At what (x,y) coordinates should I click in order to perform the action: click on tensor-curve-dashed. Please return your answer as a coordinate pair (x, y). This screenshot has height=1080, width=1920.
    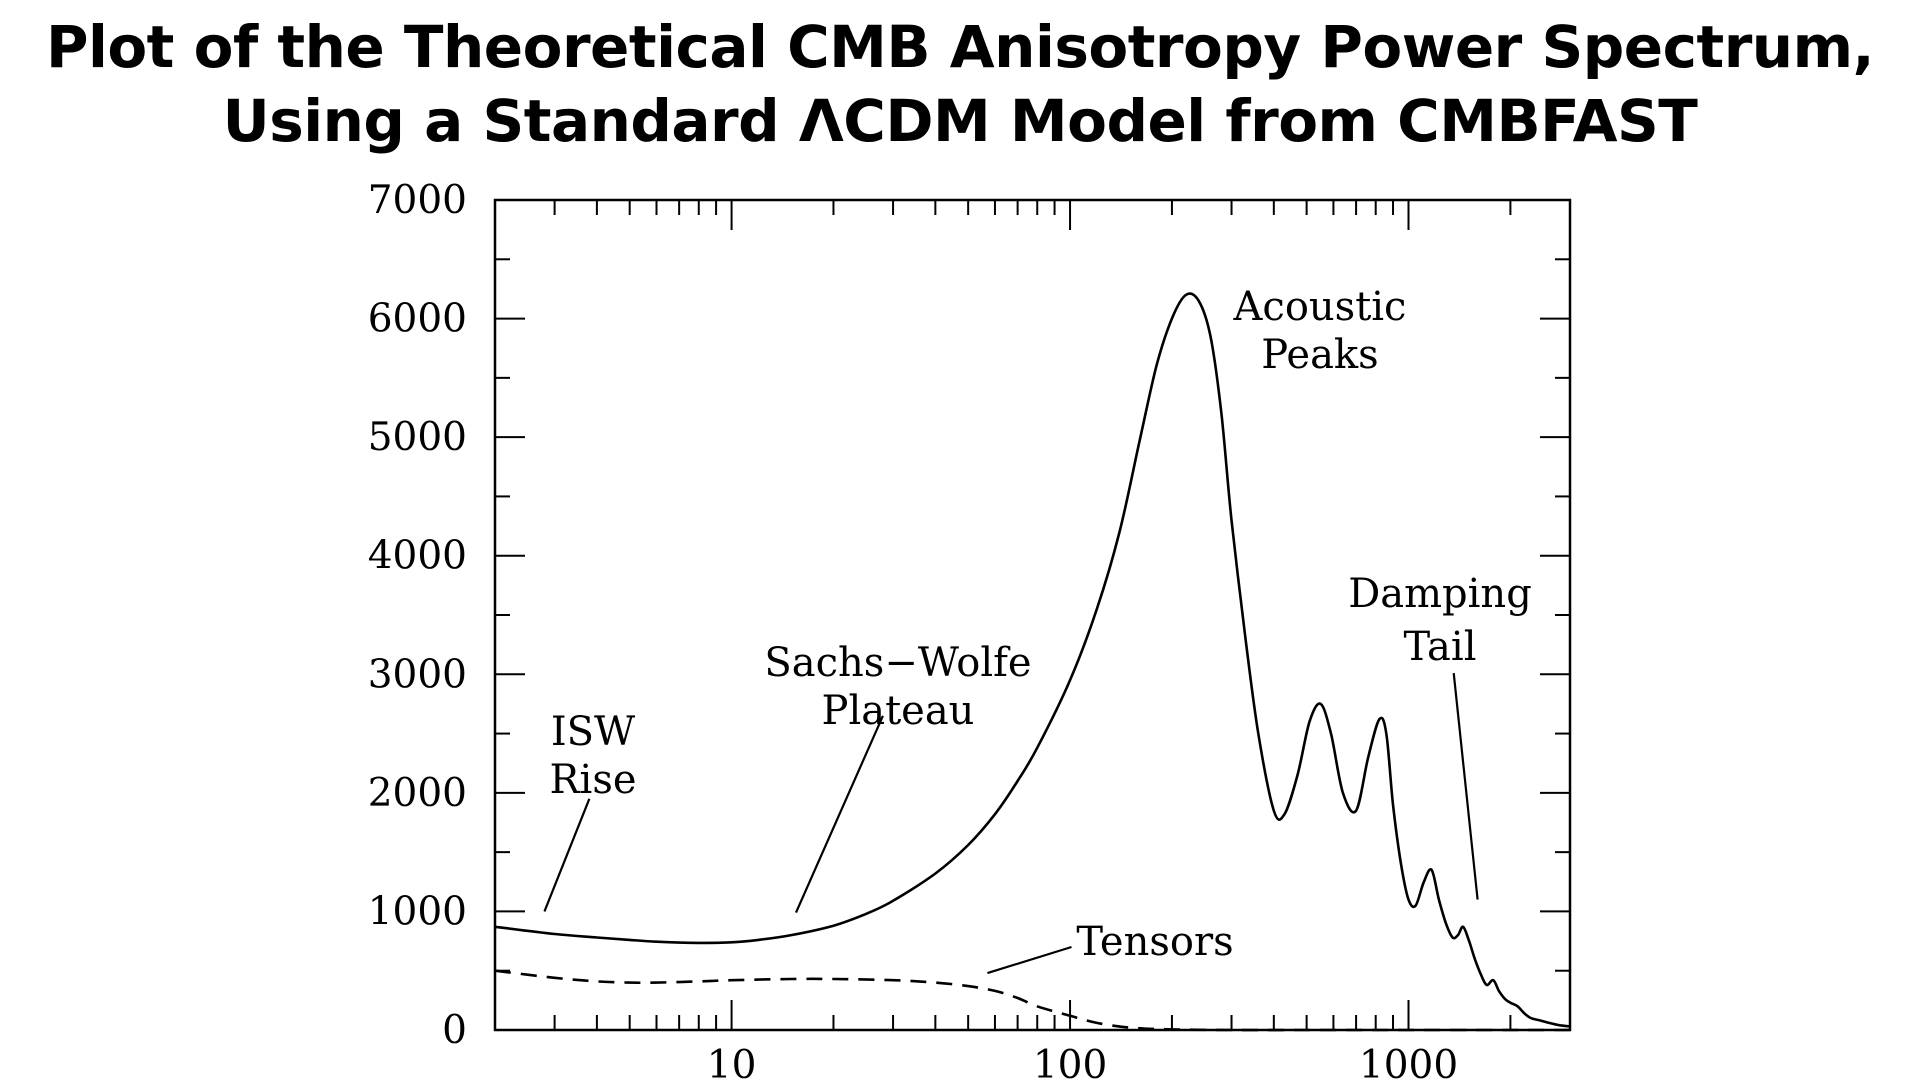
    Looking at the image, I should click on (1032, 1000).